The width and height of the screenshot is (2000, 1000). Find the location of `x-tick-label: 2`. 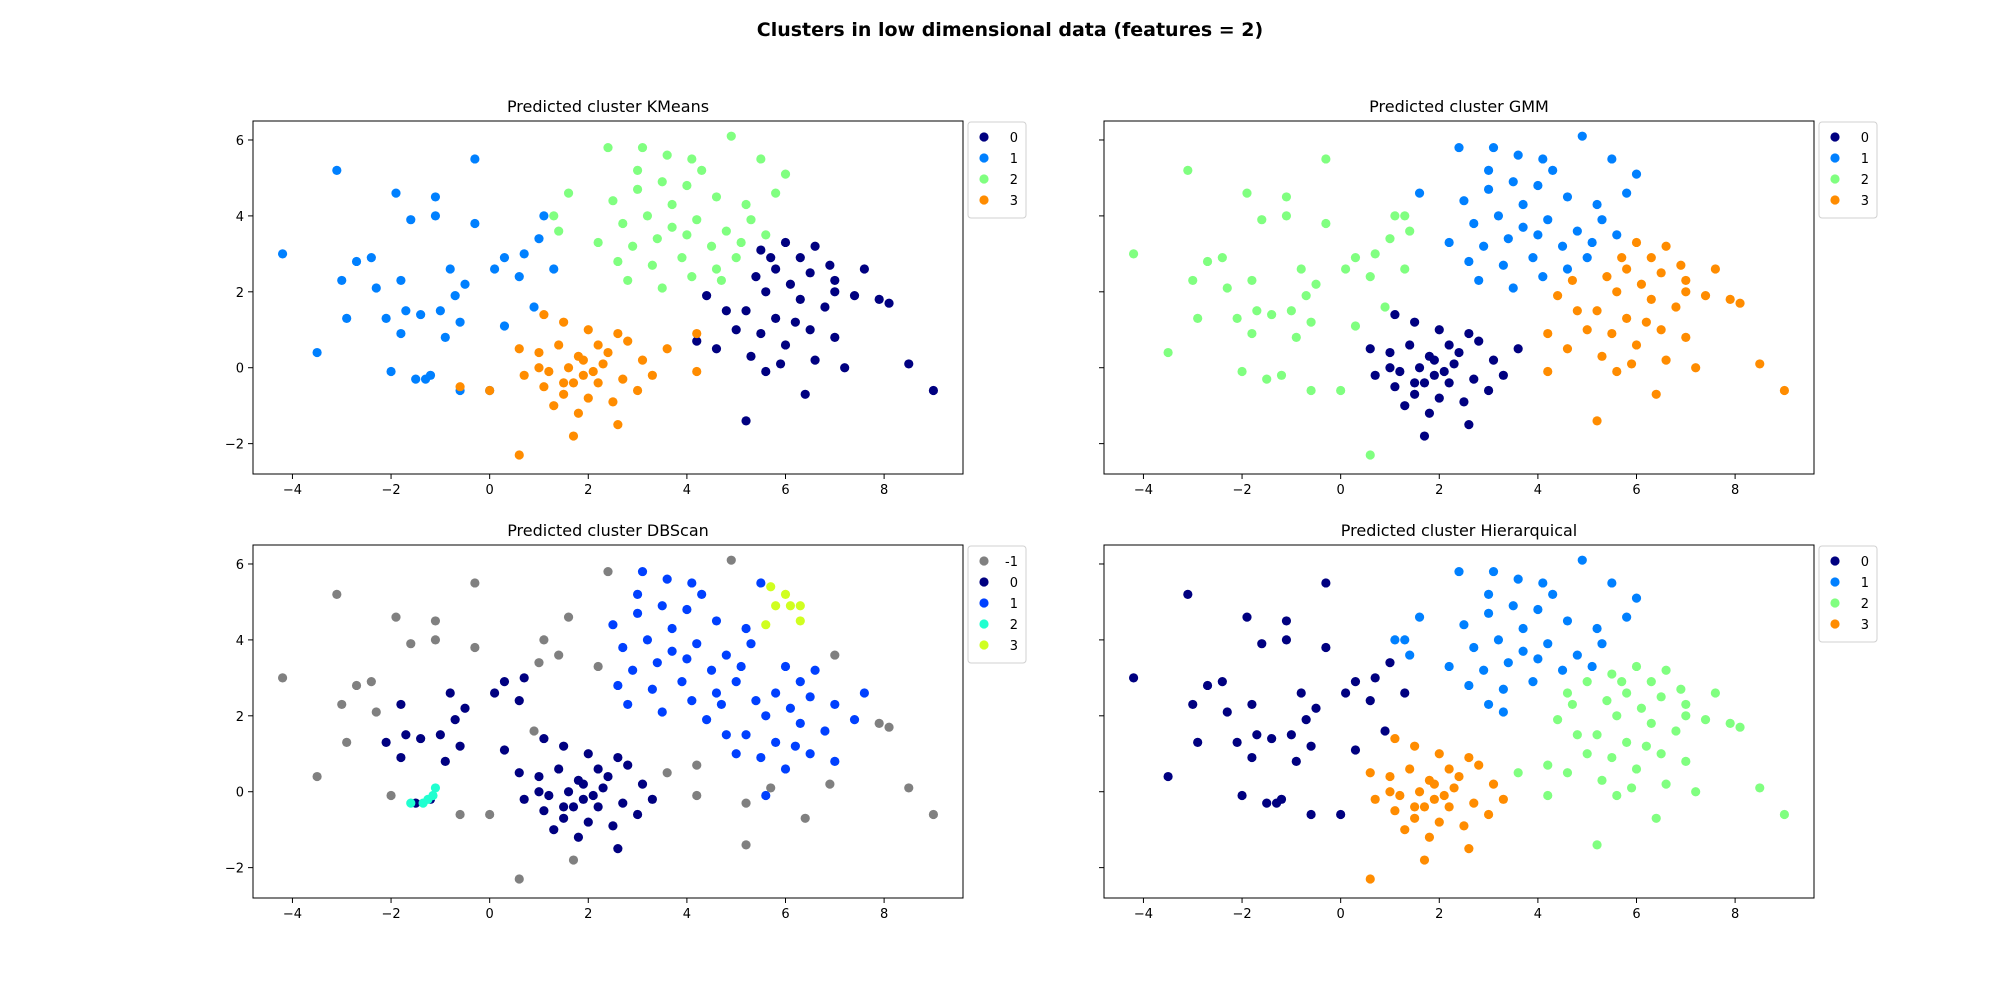

x-tick-label: 2 is located at coordinates (588, 490).